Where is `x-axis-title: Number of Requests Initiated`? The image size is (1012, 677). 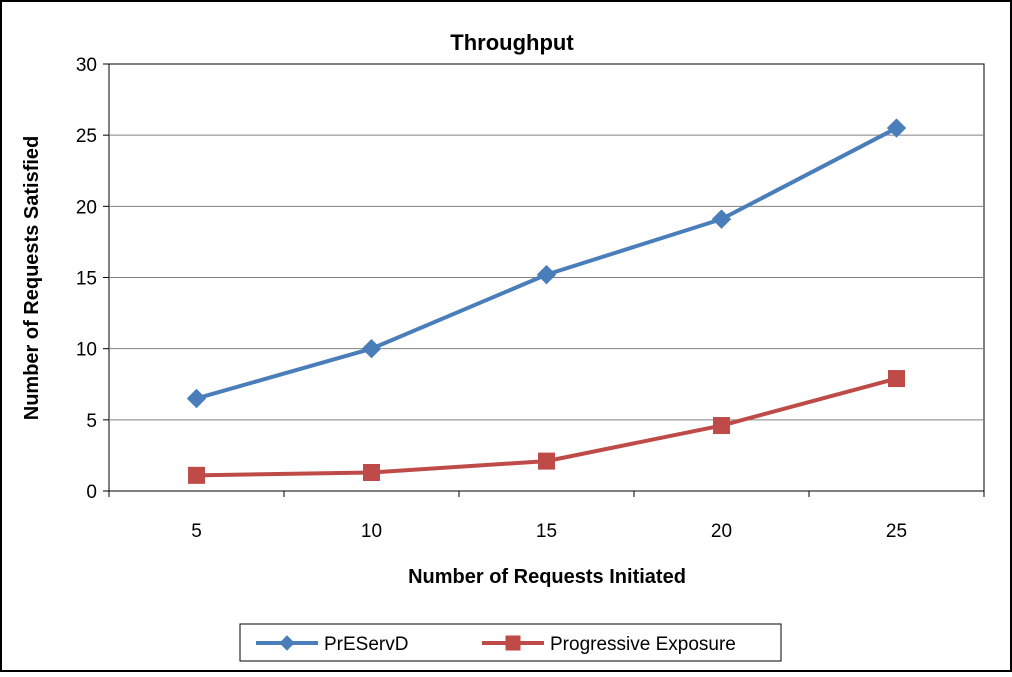 x-axis-title: Number of Requests Initiated is located at coordinates (547, 577).